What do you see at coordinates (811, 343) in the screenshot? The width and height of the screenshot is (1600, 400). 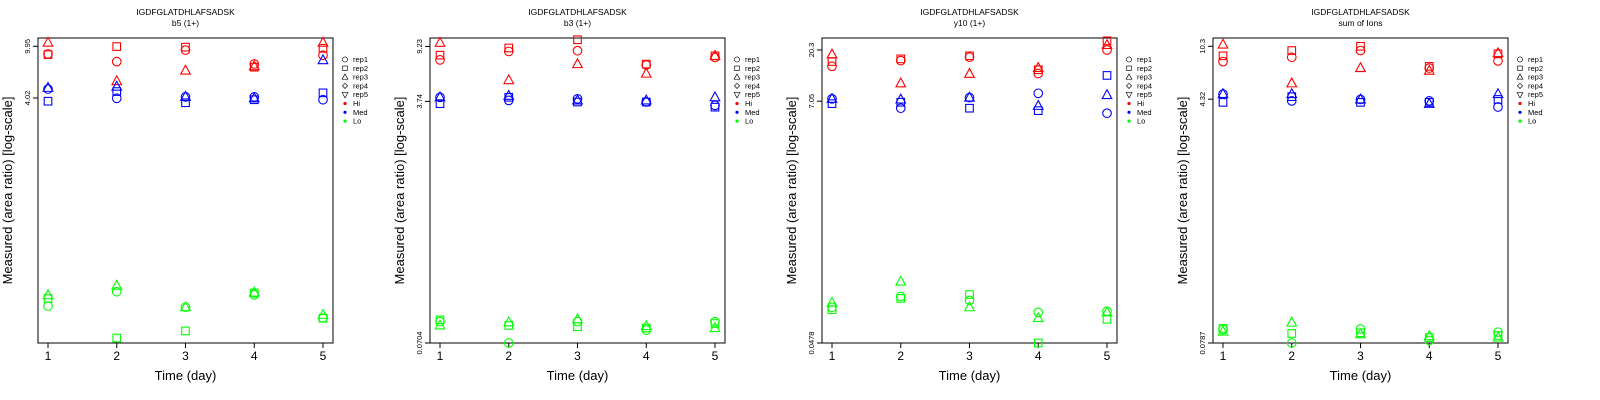 I see `y-tick-label: 0.0478` at bounding box center [811, 343].